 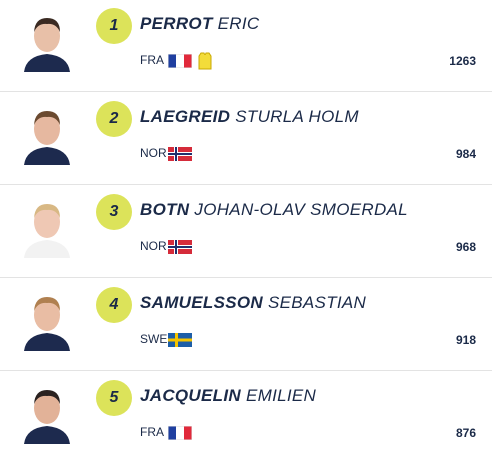 I want to click on first-name: SEBASTIAN, so click(x=317, y=302).